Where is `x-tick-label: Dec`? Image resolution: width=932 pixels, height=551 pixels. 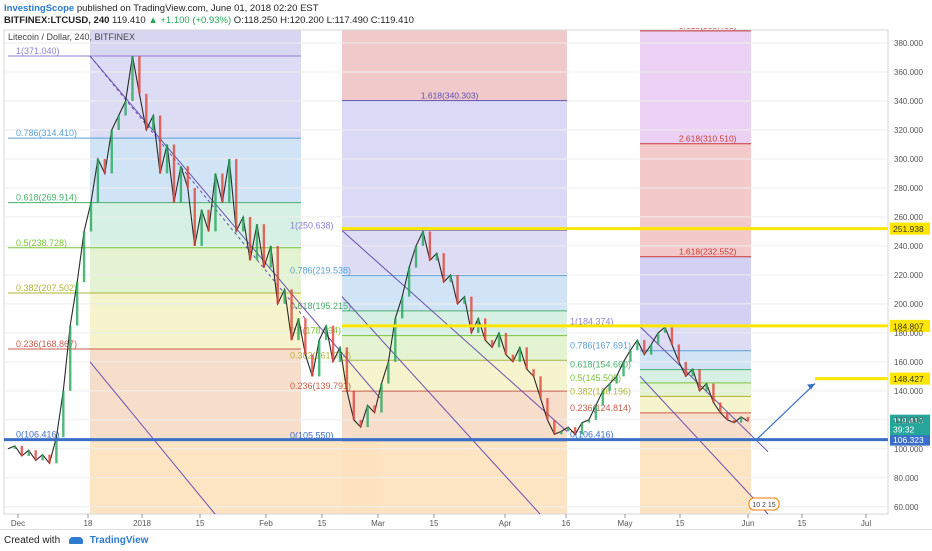
x-tick-label: Dec is located at coordinates (18, 523).